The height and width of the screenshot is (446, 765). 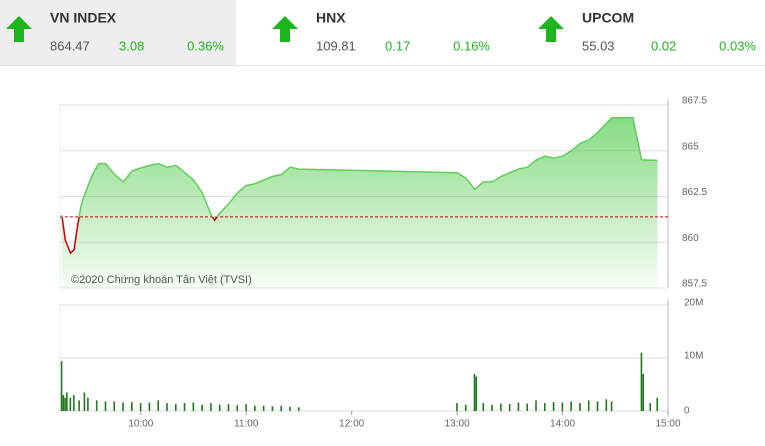 What do you see at coordinates (690, 238) in the screenshot?
I see `y-tick-label: 860` at bounding box center [690, 238].